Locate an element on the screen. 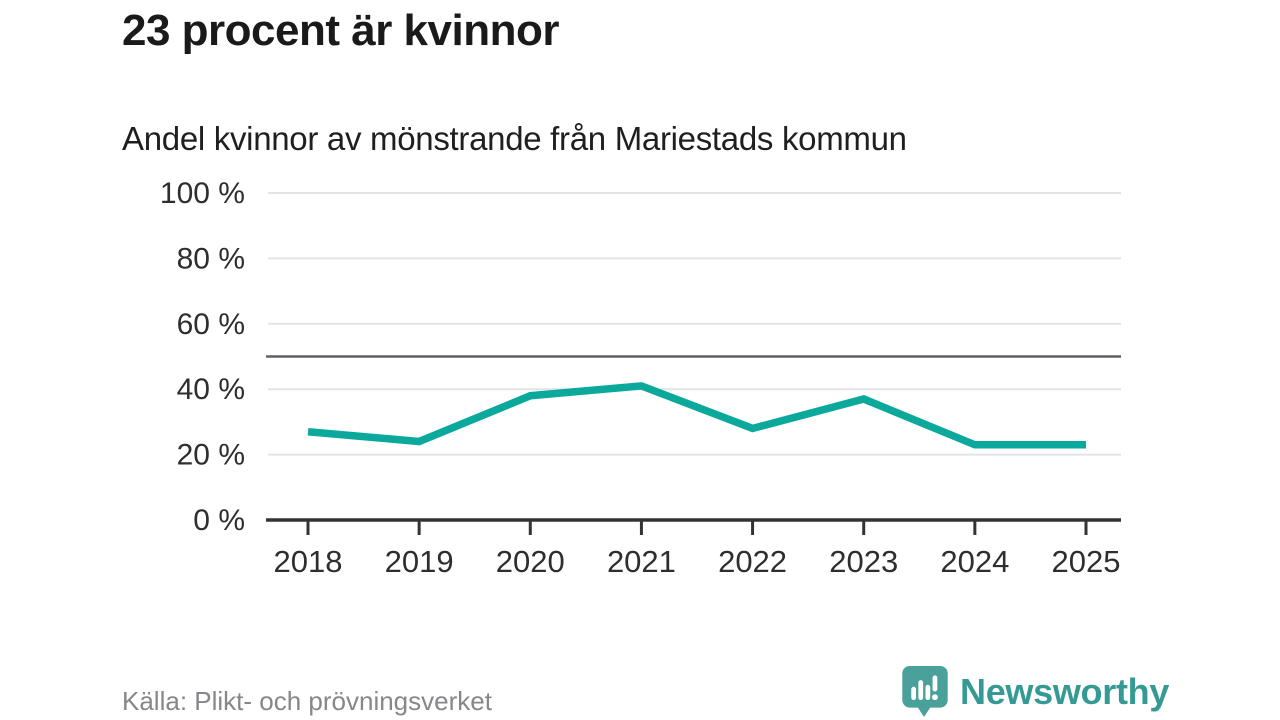 The height and width of the screenshot is (720, 1280). source-note: Källa: Plikt- och prövningsverket is located at coordinates (307, 701).